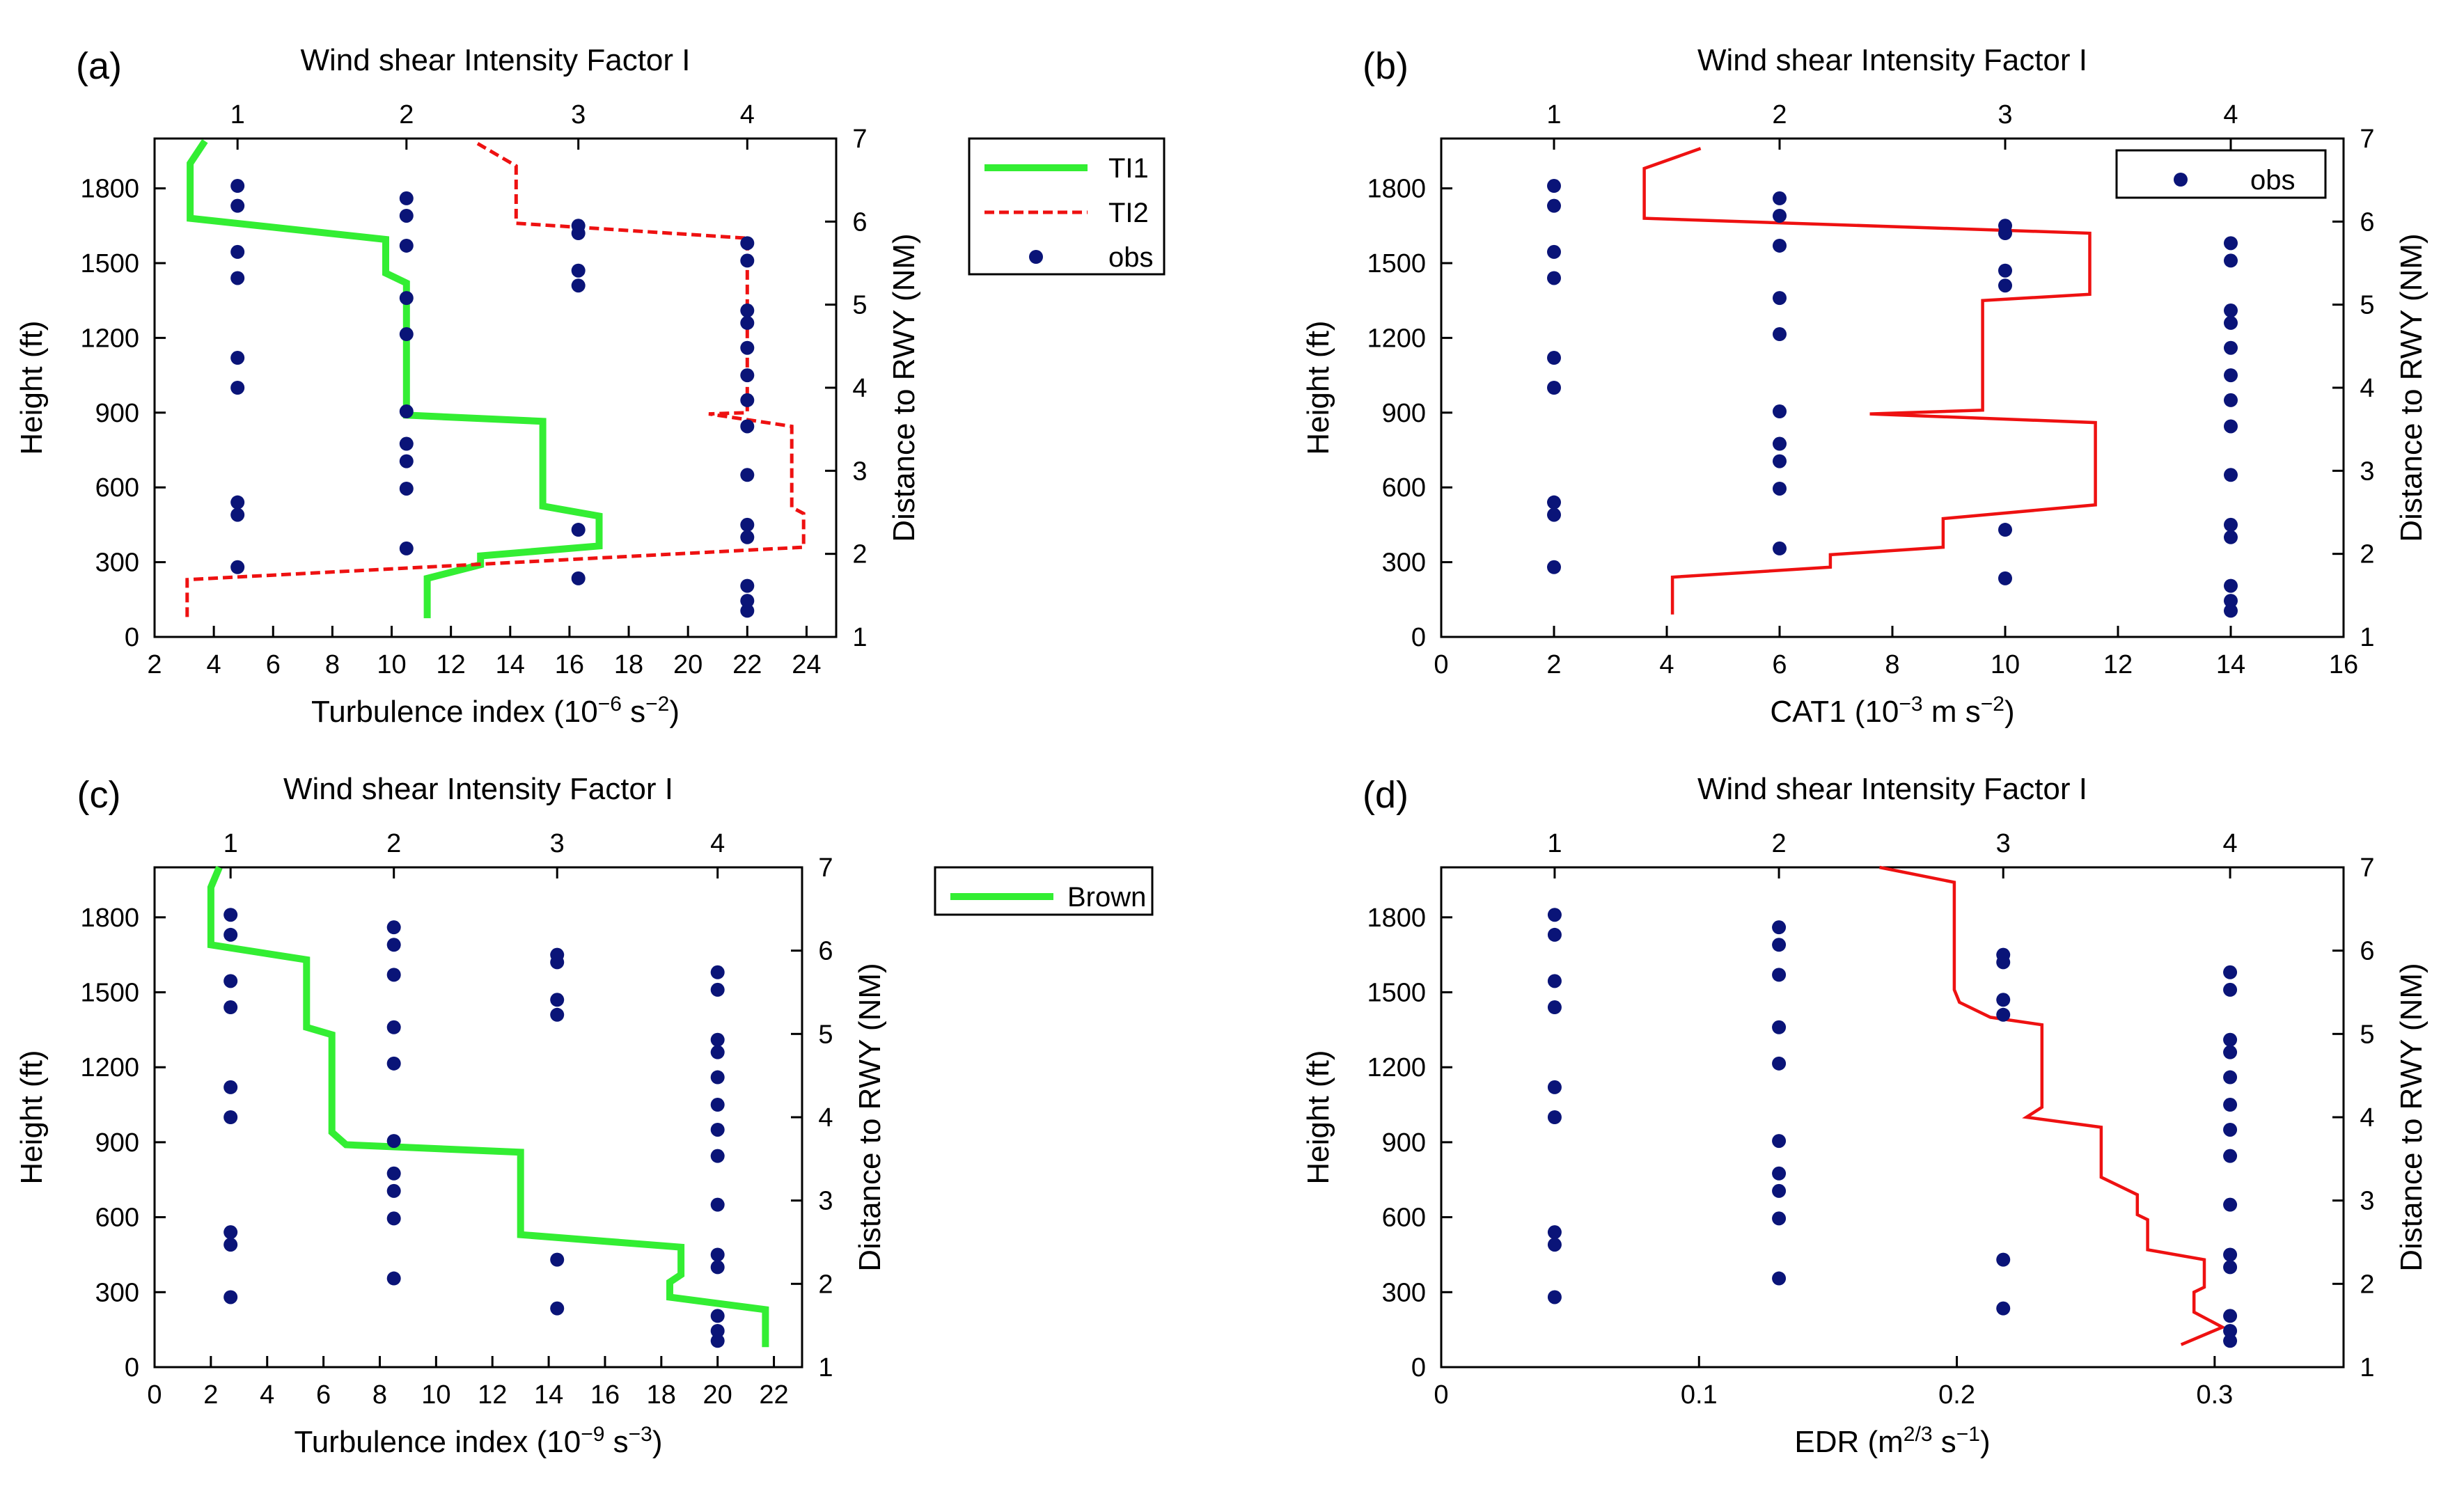 The width and height of the screenshot is (2464, 1498). I want to click on x-axis-label-part: −9, so click(592, 1434).